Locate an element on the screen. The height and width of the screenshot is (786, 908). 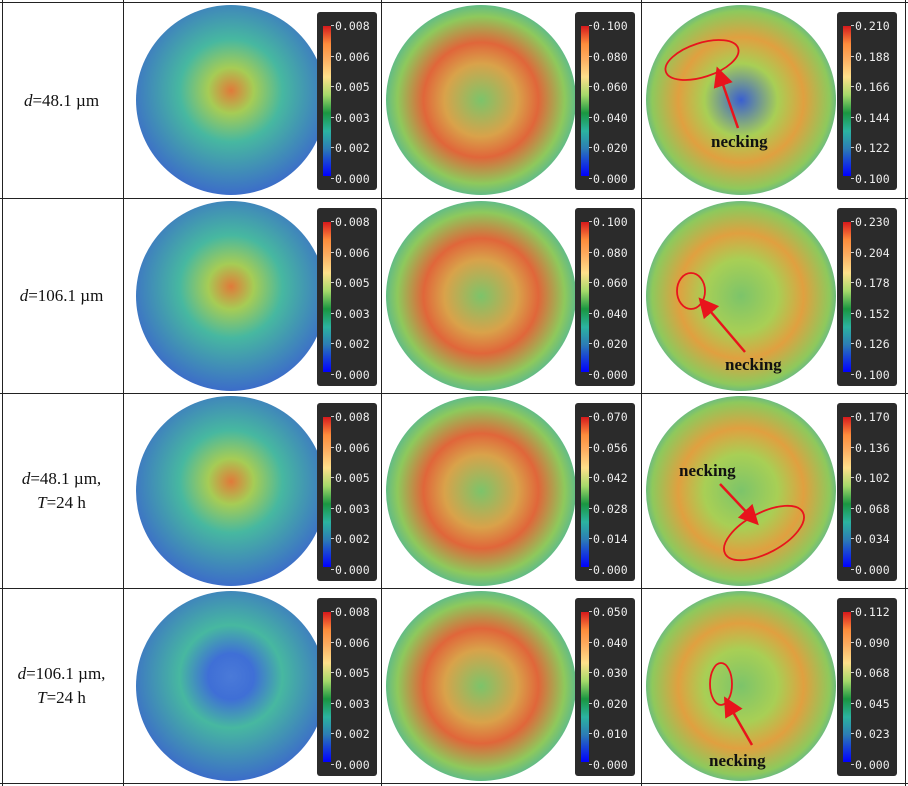
colorbar-tick-label: 0.045 is located at coordinates (870, 703).